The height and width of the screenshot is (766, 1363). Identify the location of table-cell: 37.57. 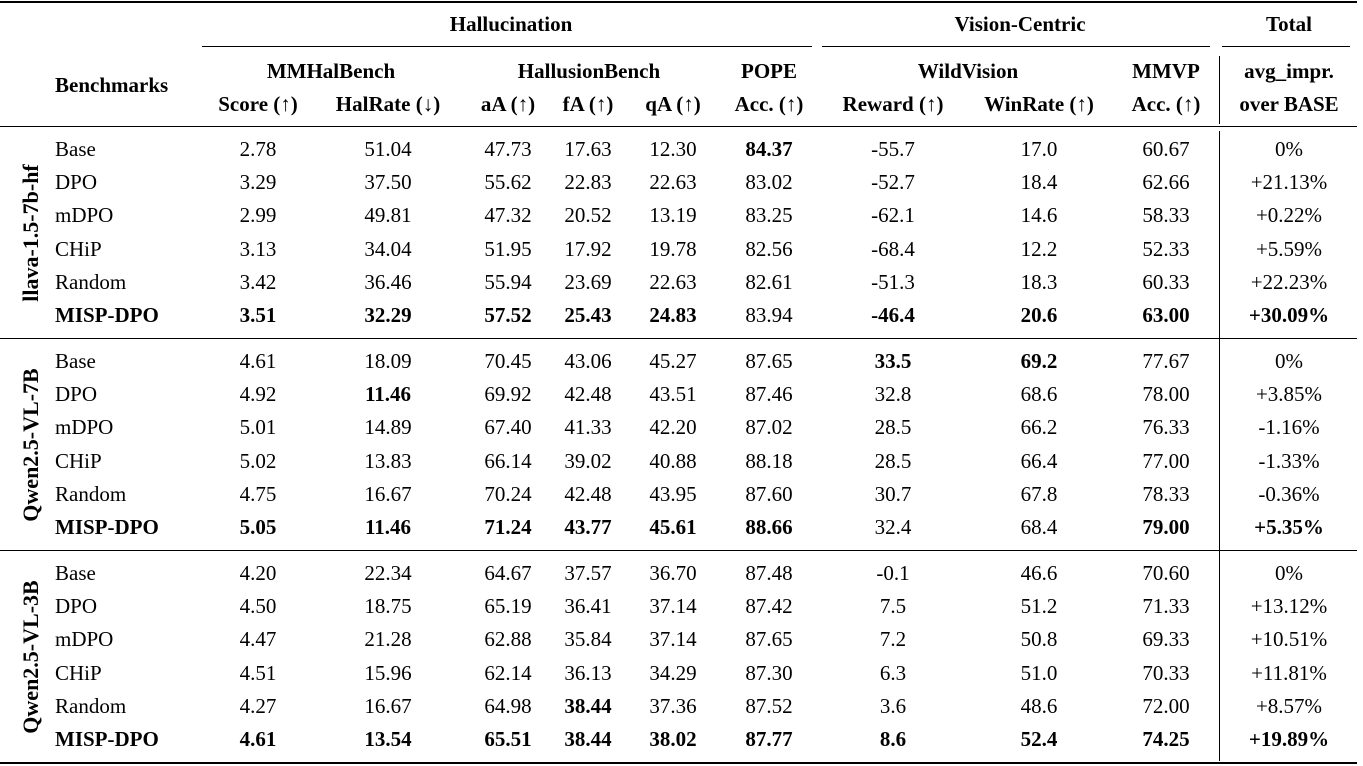
(588, 573).